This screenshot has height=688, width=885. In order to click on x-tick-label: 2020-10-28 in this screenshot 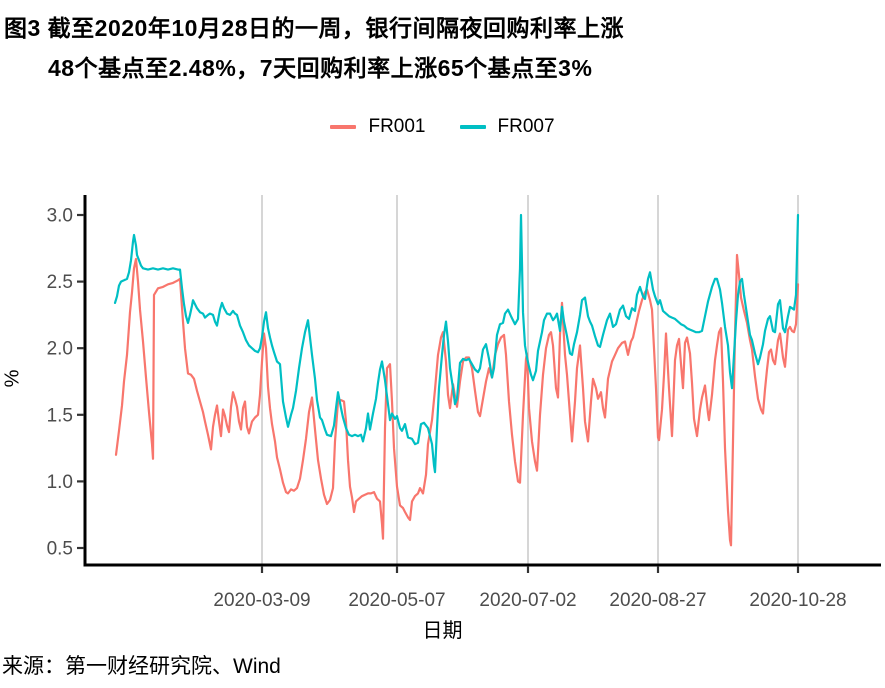, I will do `click(797, 600)`.